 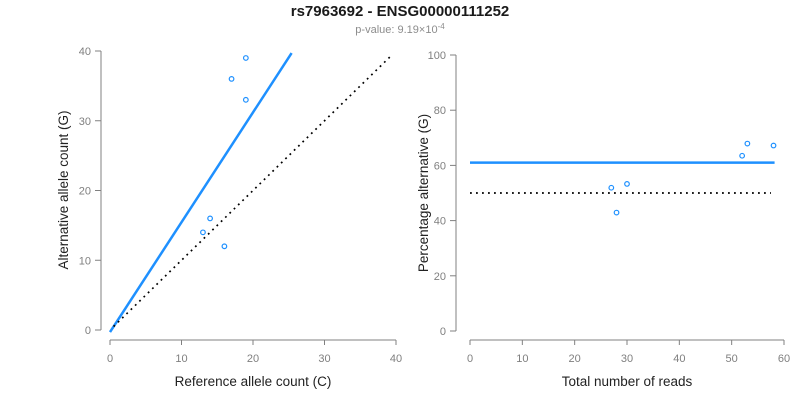 I want to click on y-tick-label: 60, so click(x=440, y=166).